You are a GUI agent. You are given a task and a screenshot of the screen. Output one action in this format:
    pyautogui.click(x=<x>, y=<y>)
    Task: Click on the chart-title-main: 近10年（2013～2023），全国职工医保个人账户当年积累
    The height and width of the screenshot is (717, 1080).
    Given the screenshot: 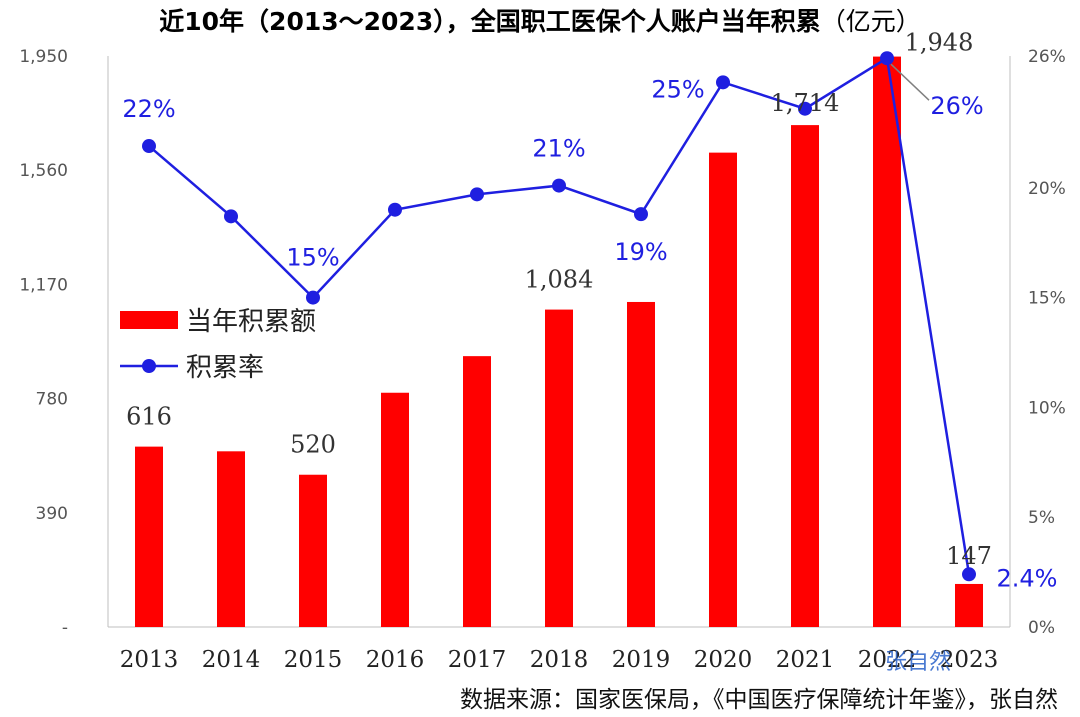 What is the action you would take?
    pyautogui.click(x=490, y=21)
    